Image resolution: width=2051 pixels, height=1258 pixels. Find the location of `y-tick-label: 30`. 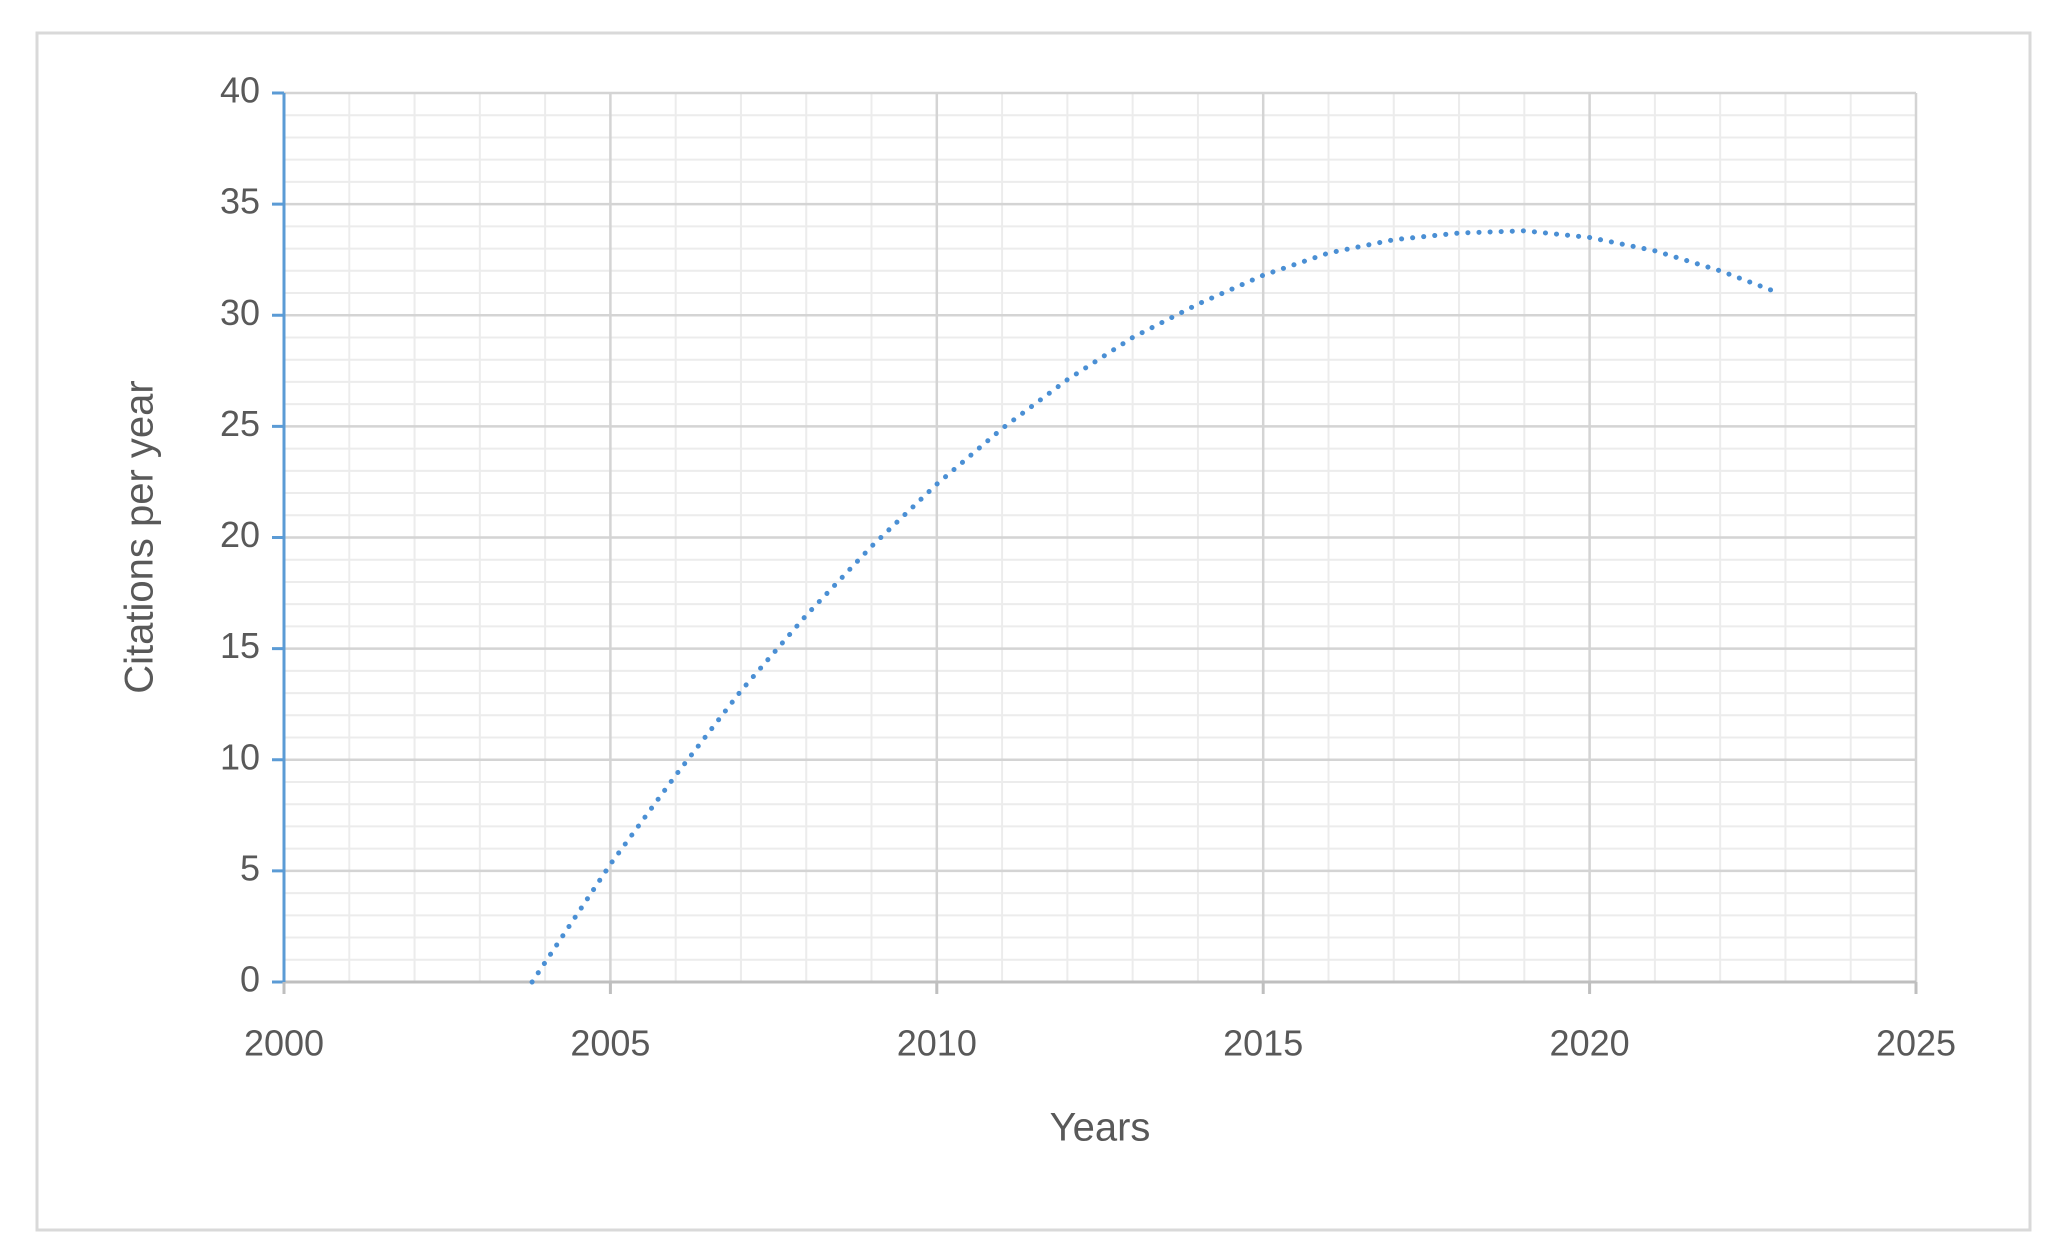

y-tick-label: 30 is located at coordinates (240, 312).